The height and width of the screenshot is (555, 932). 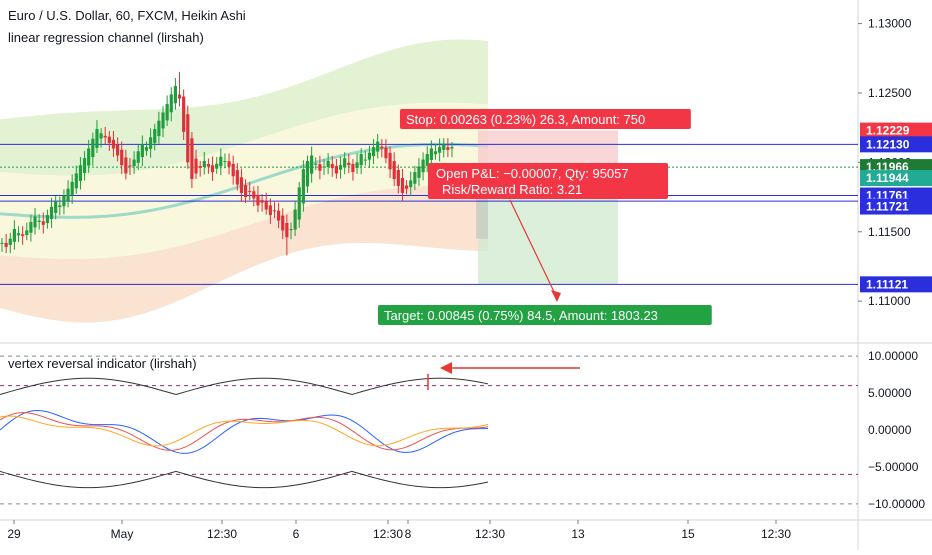 I want to click on position-tool, so click(x=547, y=207).